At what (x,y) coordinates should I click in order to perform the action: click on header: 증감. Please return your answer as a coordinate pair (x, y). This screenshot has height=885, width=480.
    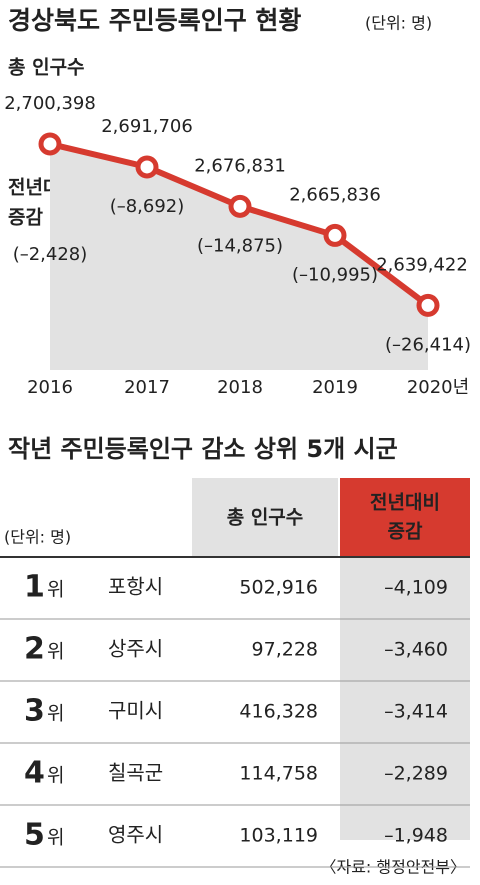
    Looking at the image, I should click on (405, 532).